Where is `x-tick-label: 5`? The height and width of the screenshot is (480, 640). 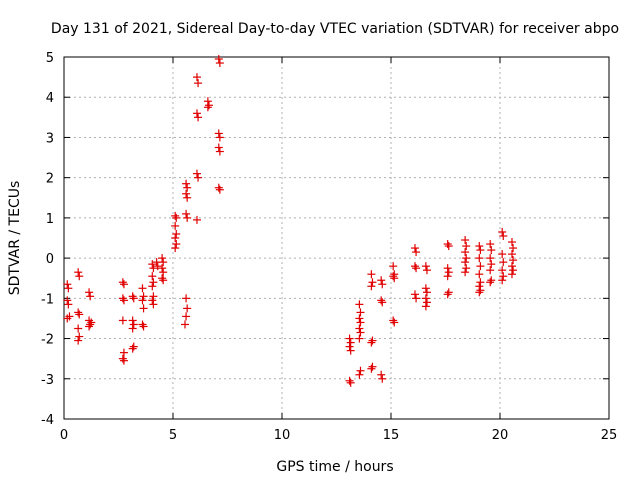
x-tick-label: 5 is located at coordinates (173, 435).